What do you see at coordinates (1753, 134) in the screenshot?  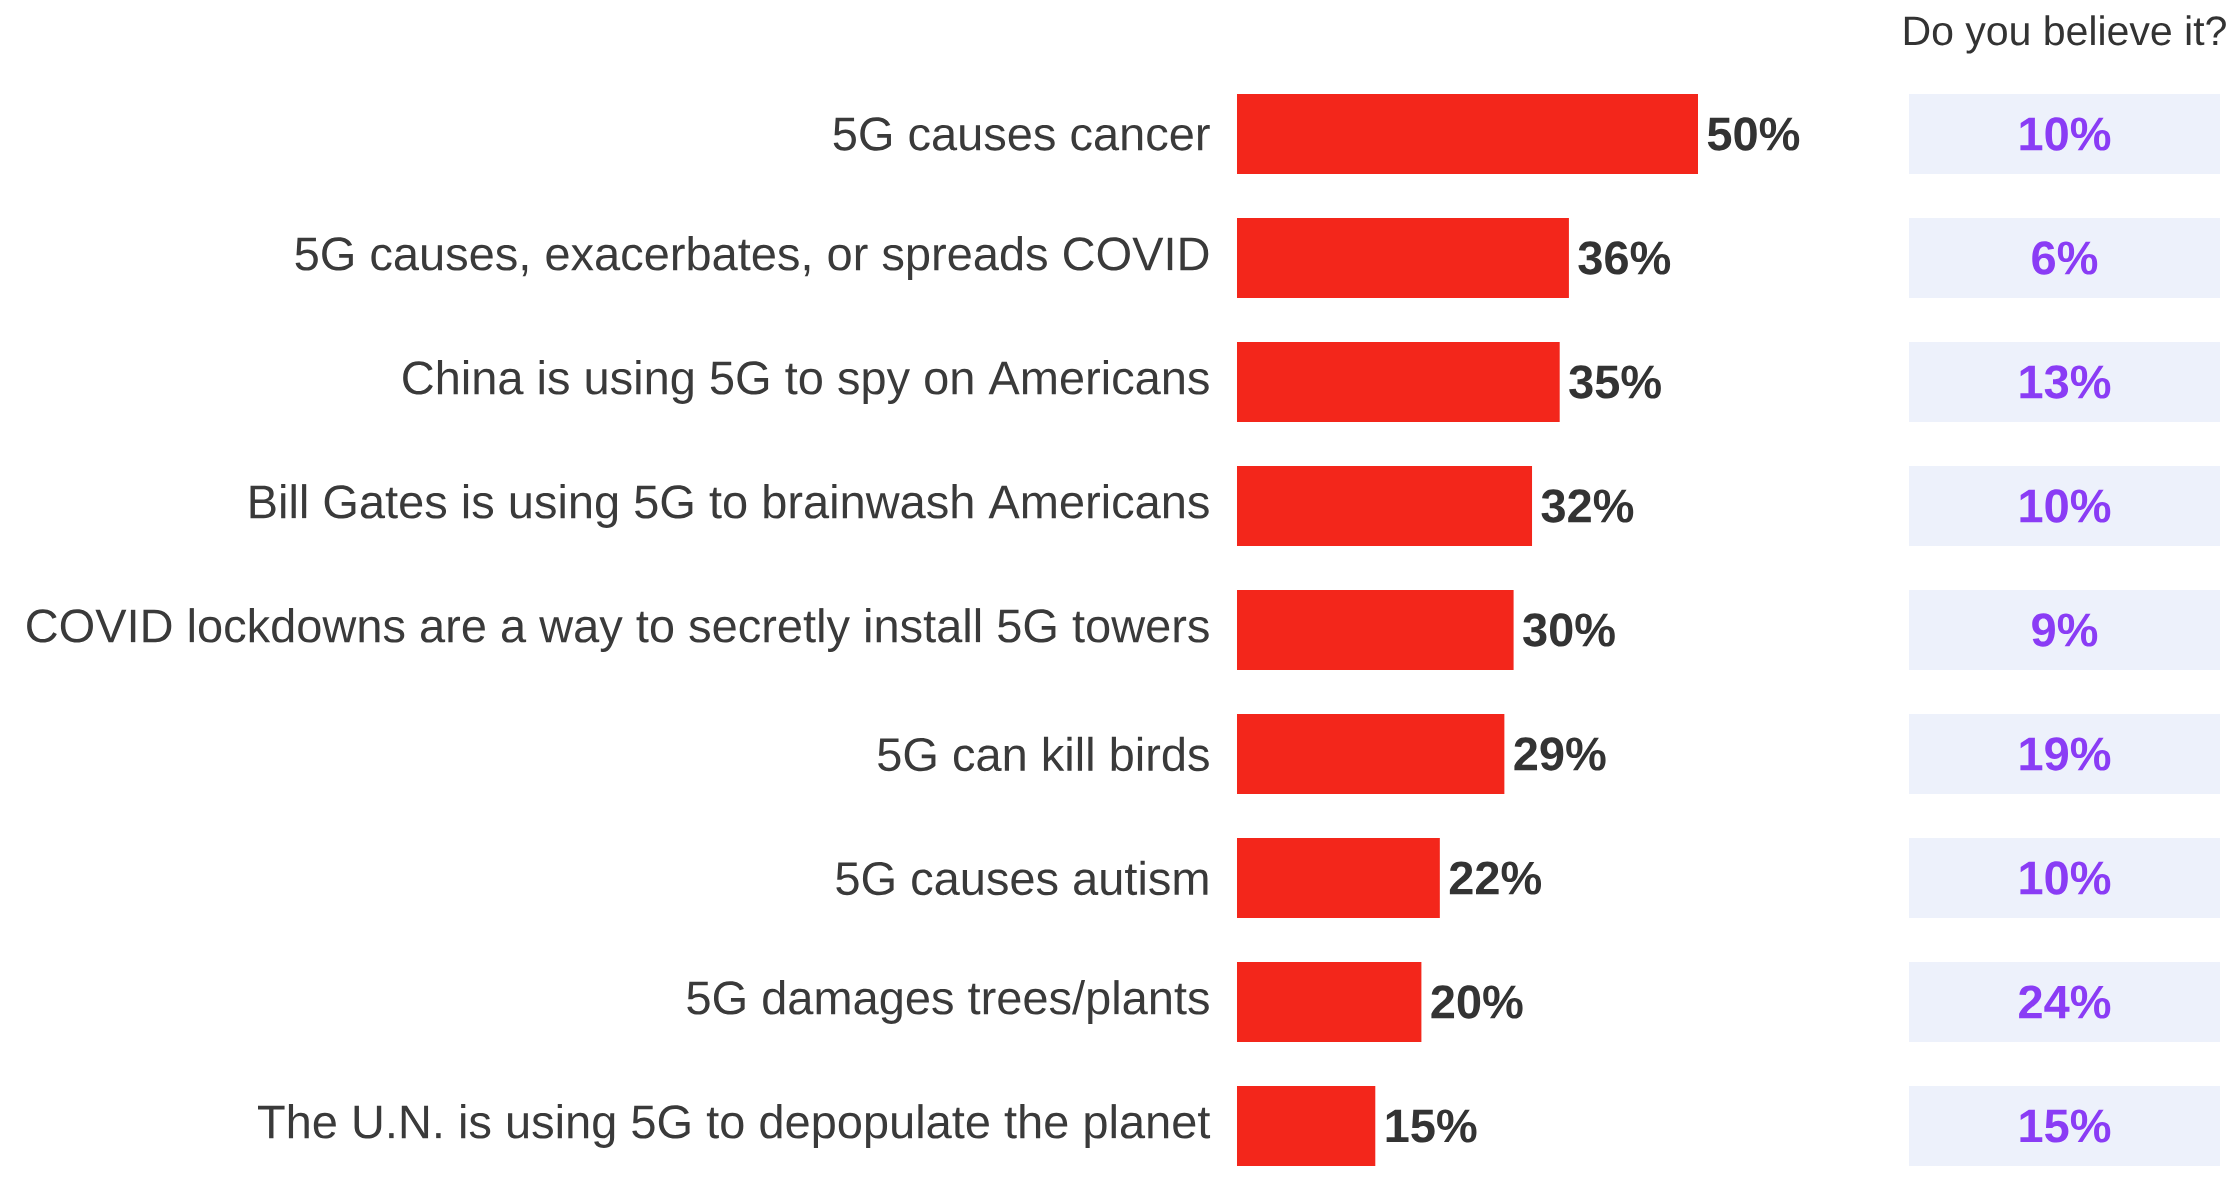 I see `data-label: 50%` at bounding box center [1753, 134].